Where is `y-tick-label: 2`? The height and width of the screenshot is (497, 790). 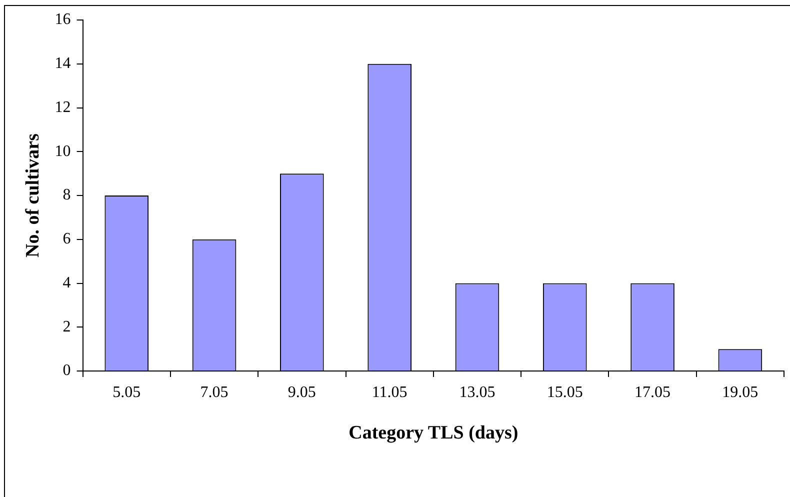
y-tick-label: 2 is located at coordinates (66, 327).